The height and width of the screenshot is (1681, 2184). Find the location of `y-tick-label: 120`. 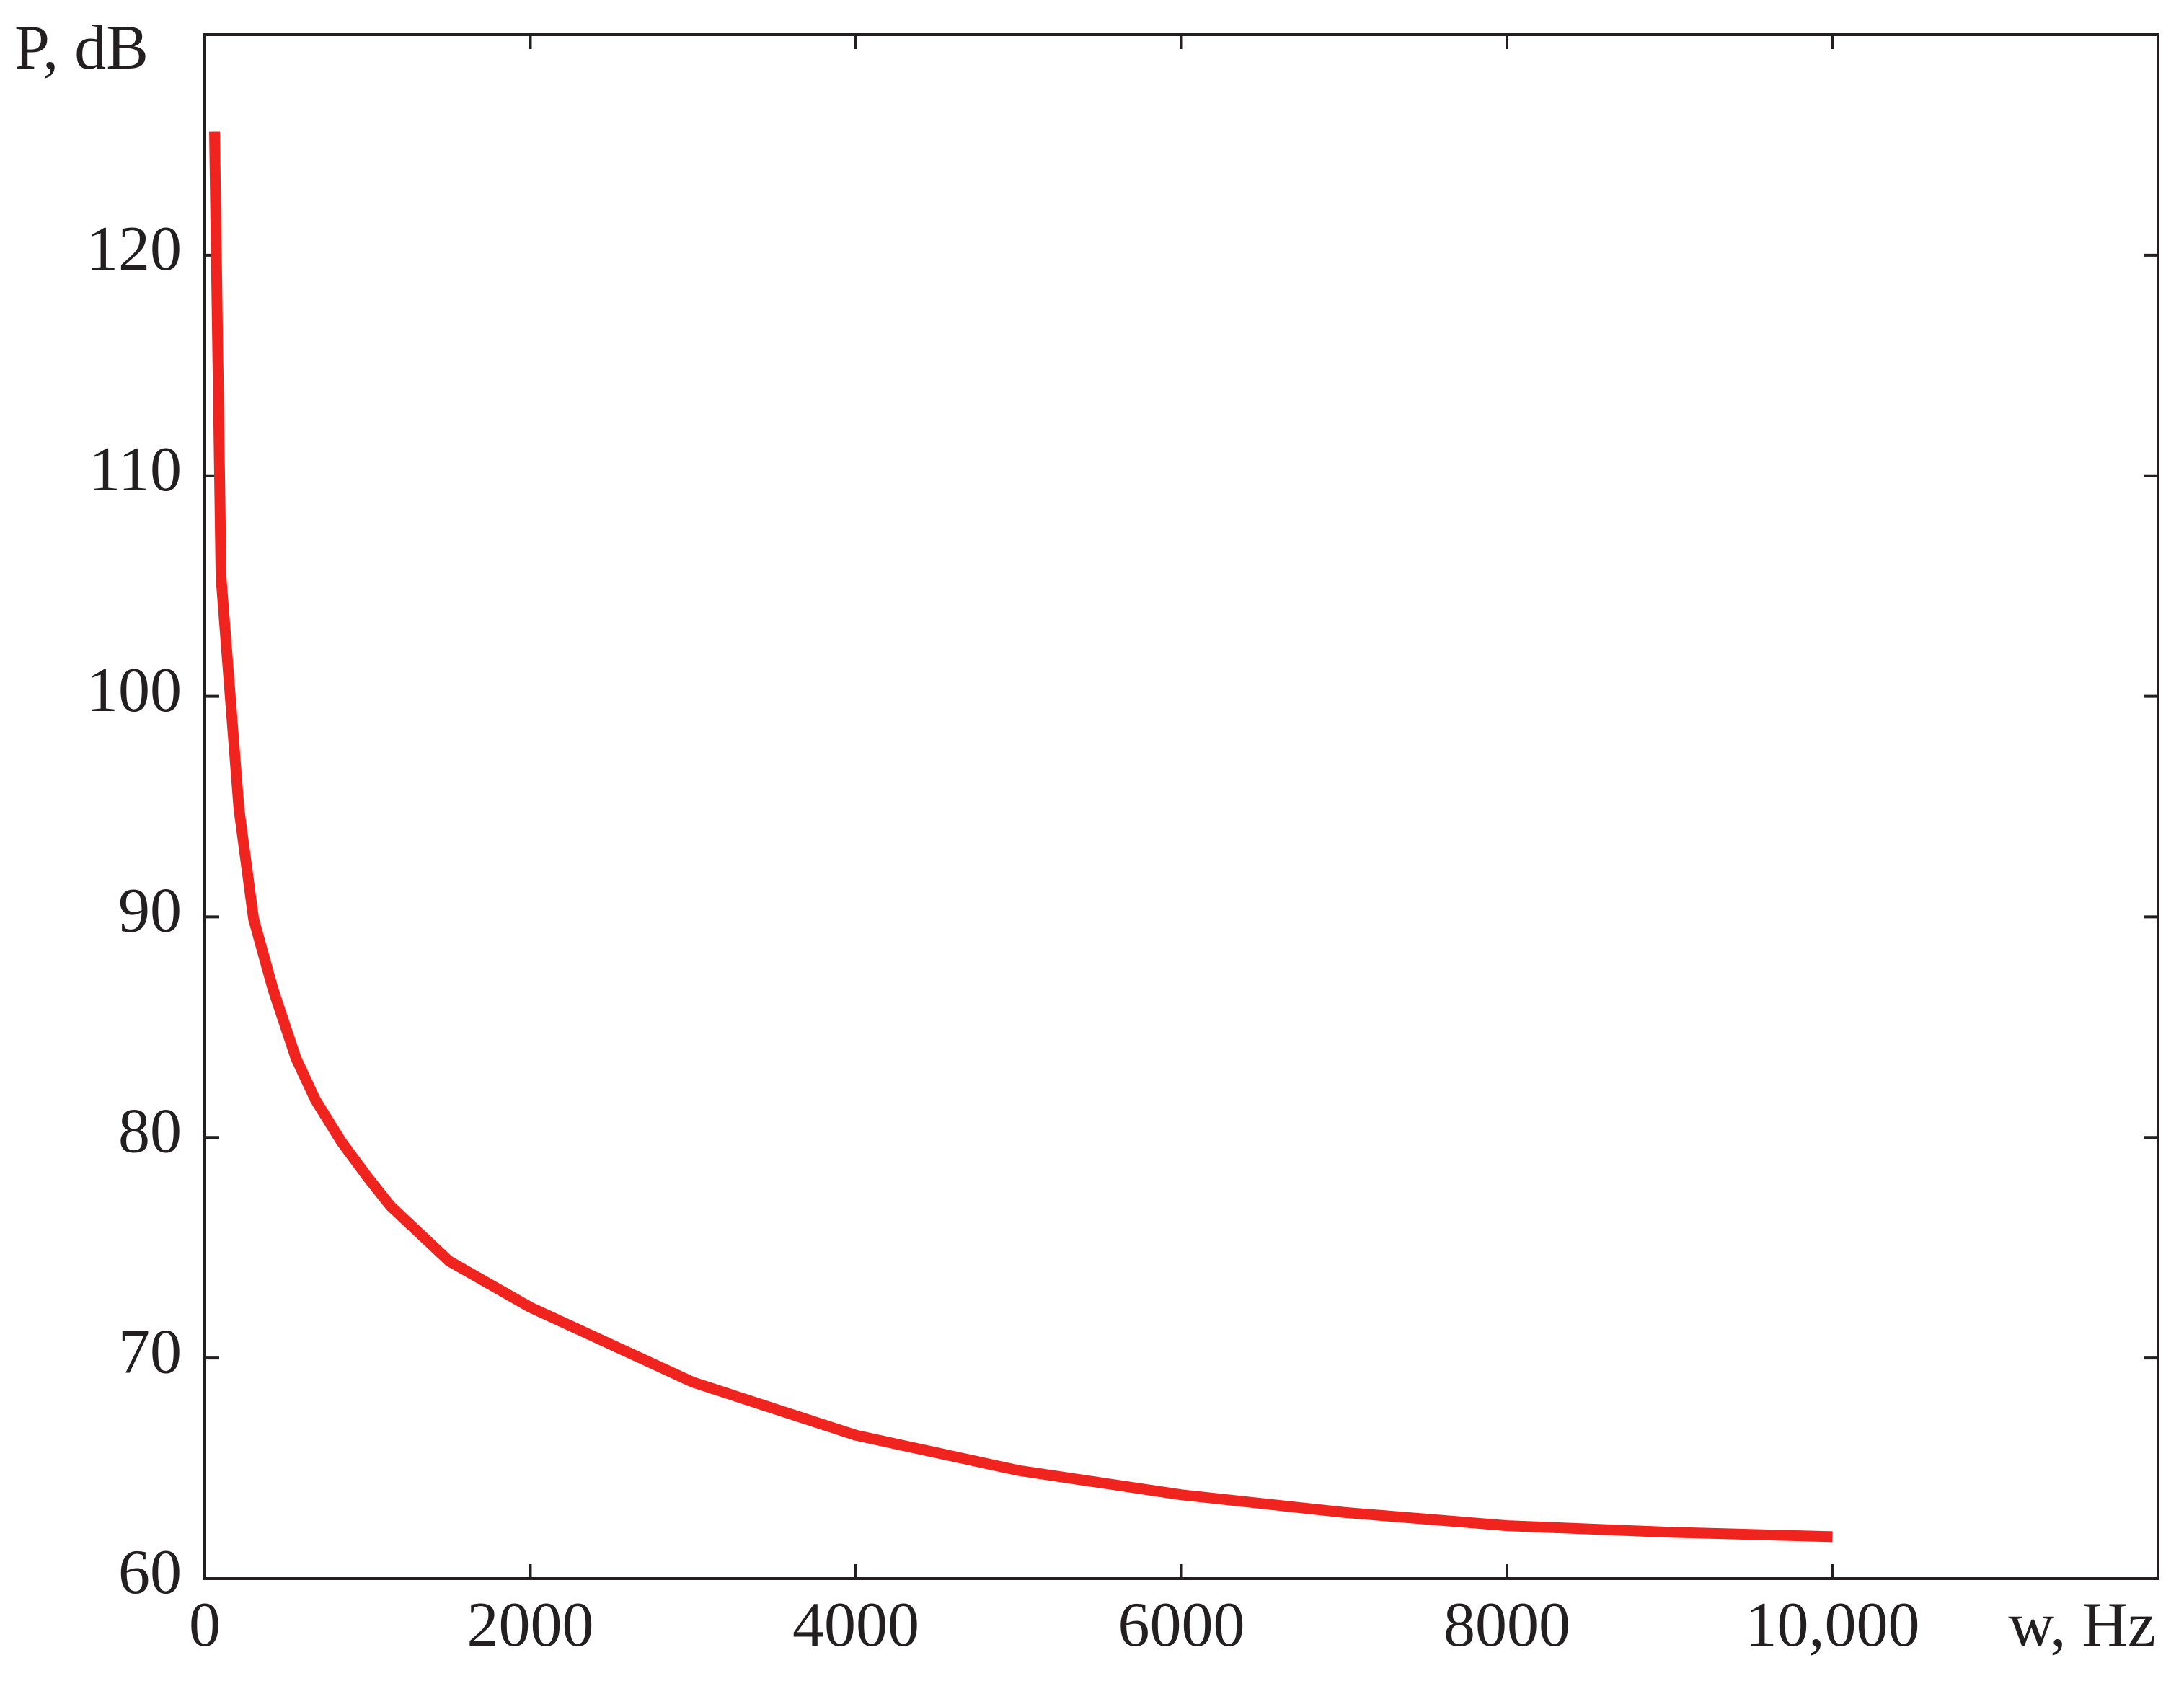

y-tick-label: 120 is located at coordinates (134, 249).